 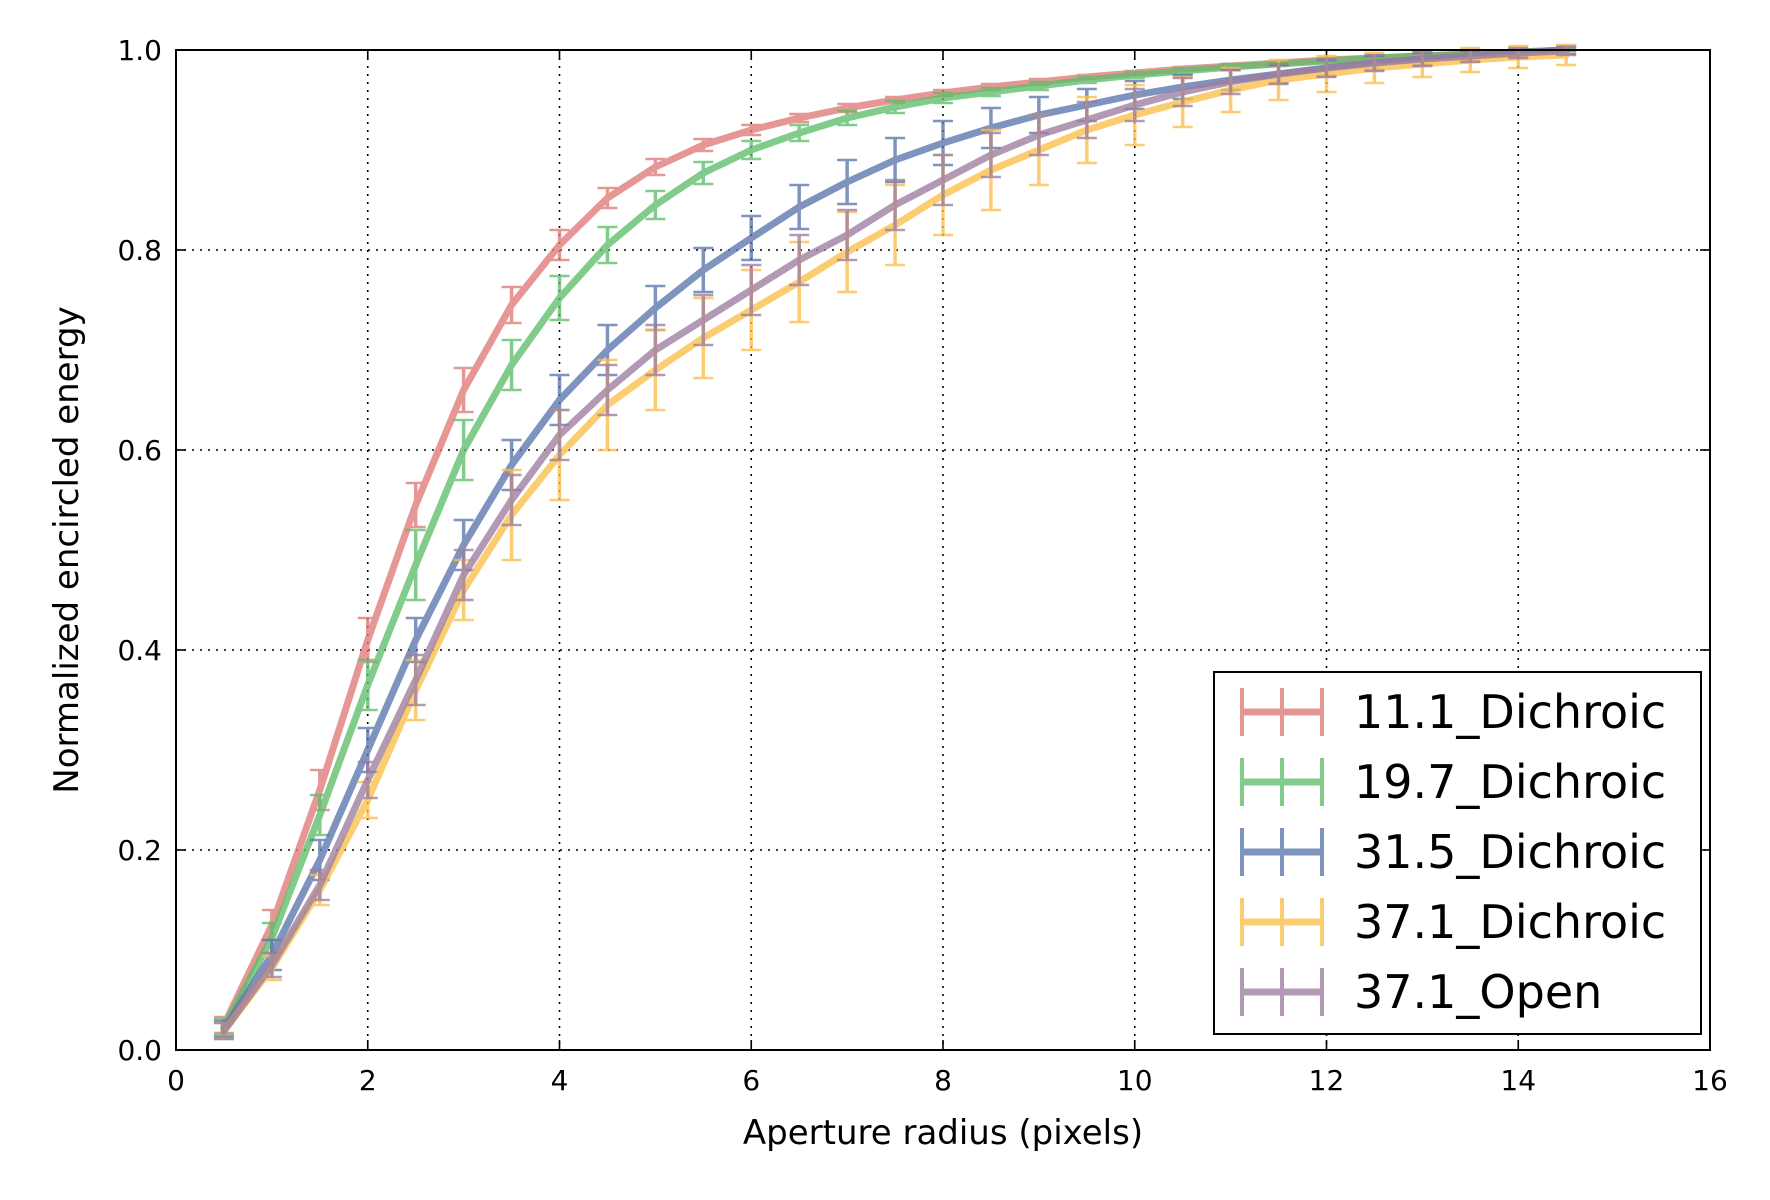 I want to click on y-tick-label: 0.2, so click(x=139, y=850).